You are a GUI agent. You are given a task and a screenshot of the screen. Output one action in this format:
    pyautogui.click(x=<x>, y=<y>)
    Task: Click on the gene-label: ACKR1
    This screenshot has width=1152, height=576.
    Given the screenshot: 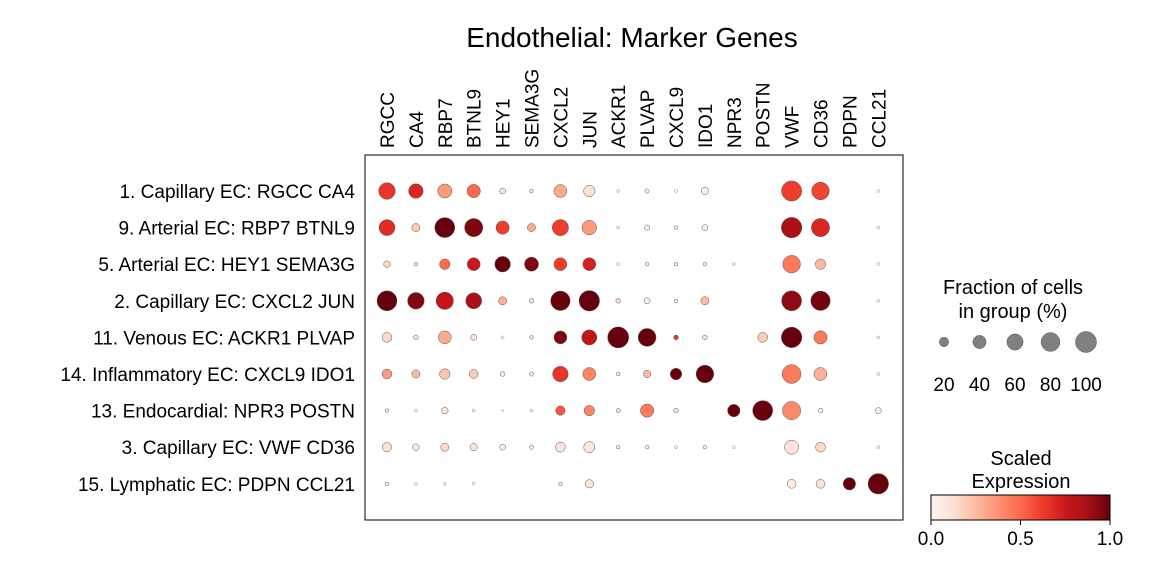 What is the action you would take?
    pyautogui.click(x=619, y=116)
    